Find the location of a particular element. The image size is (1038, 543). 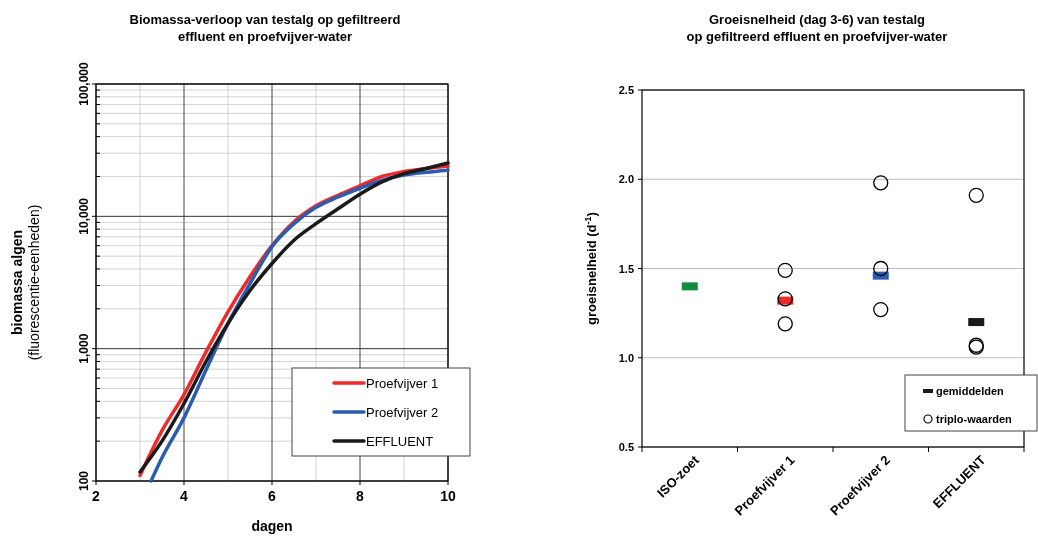

y-tick-label: 2.0 is located at coordinates (626, 179).